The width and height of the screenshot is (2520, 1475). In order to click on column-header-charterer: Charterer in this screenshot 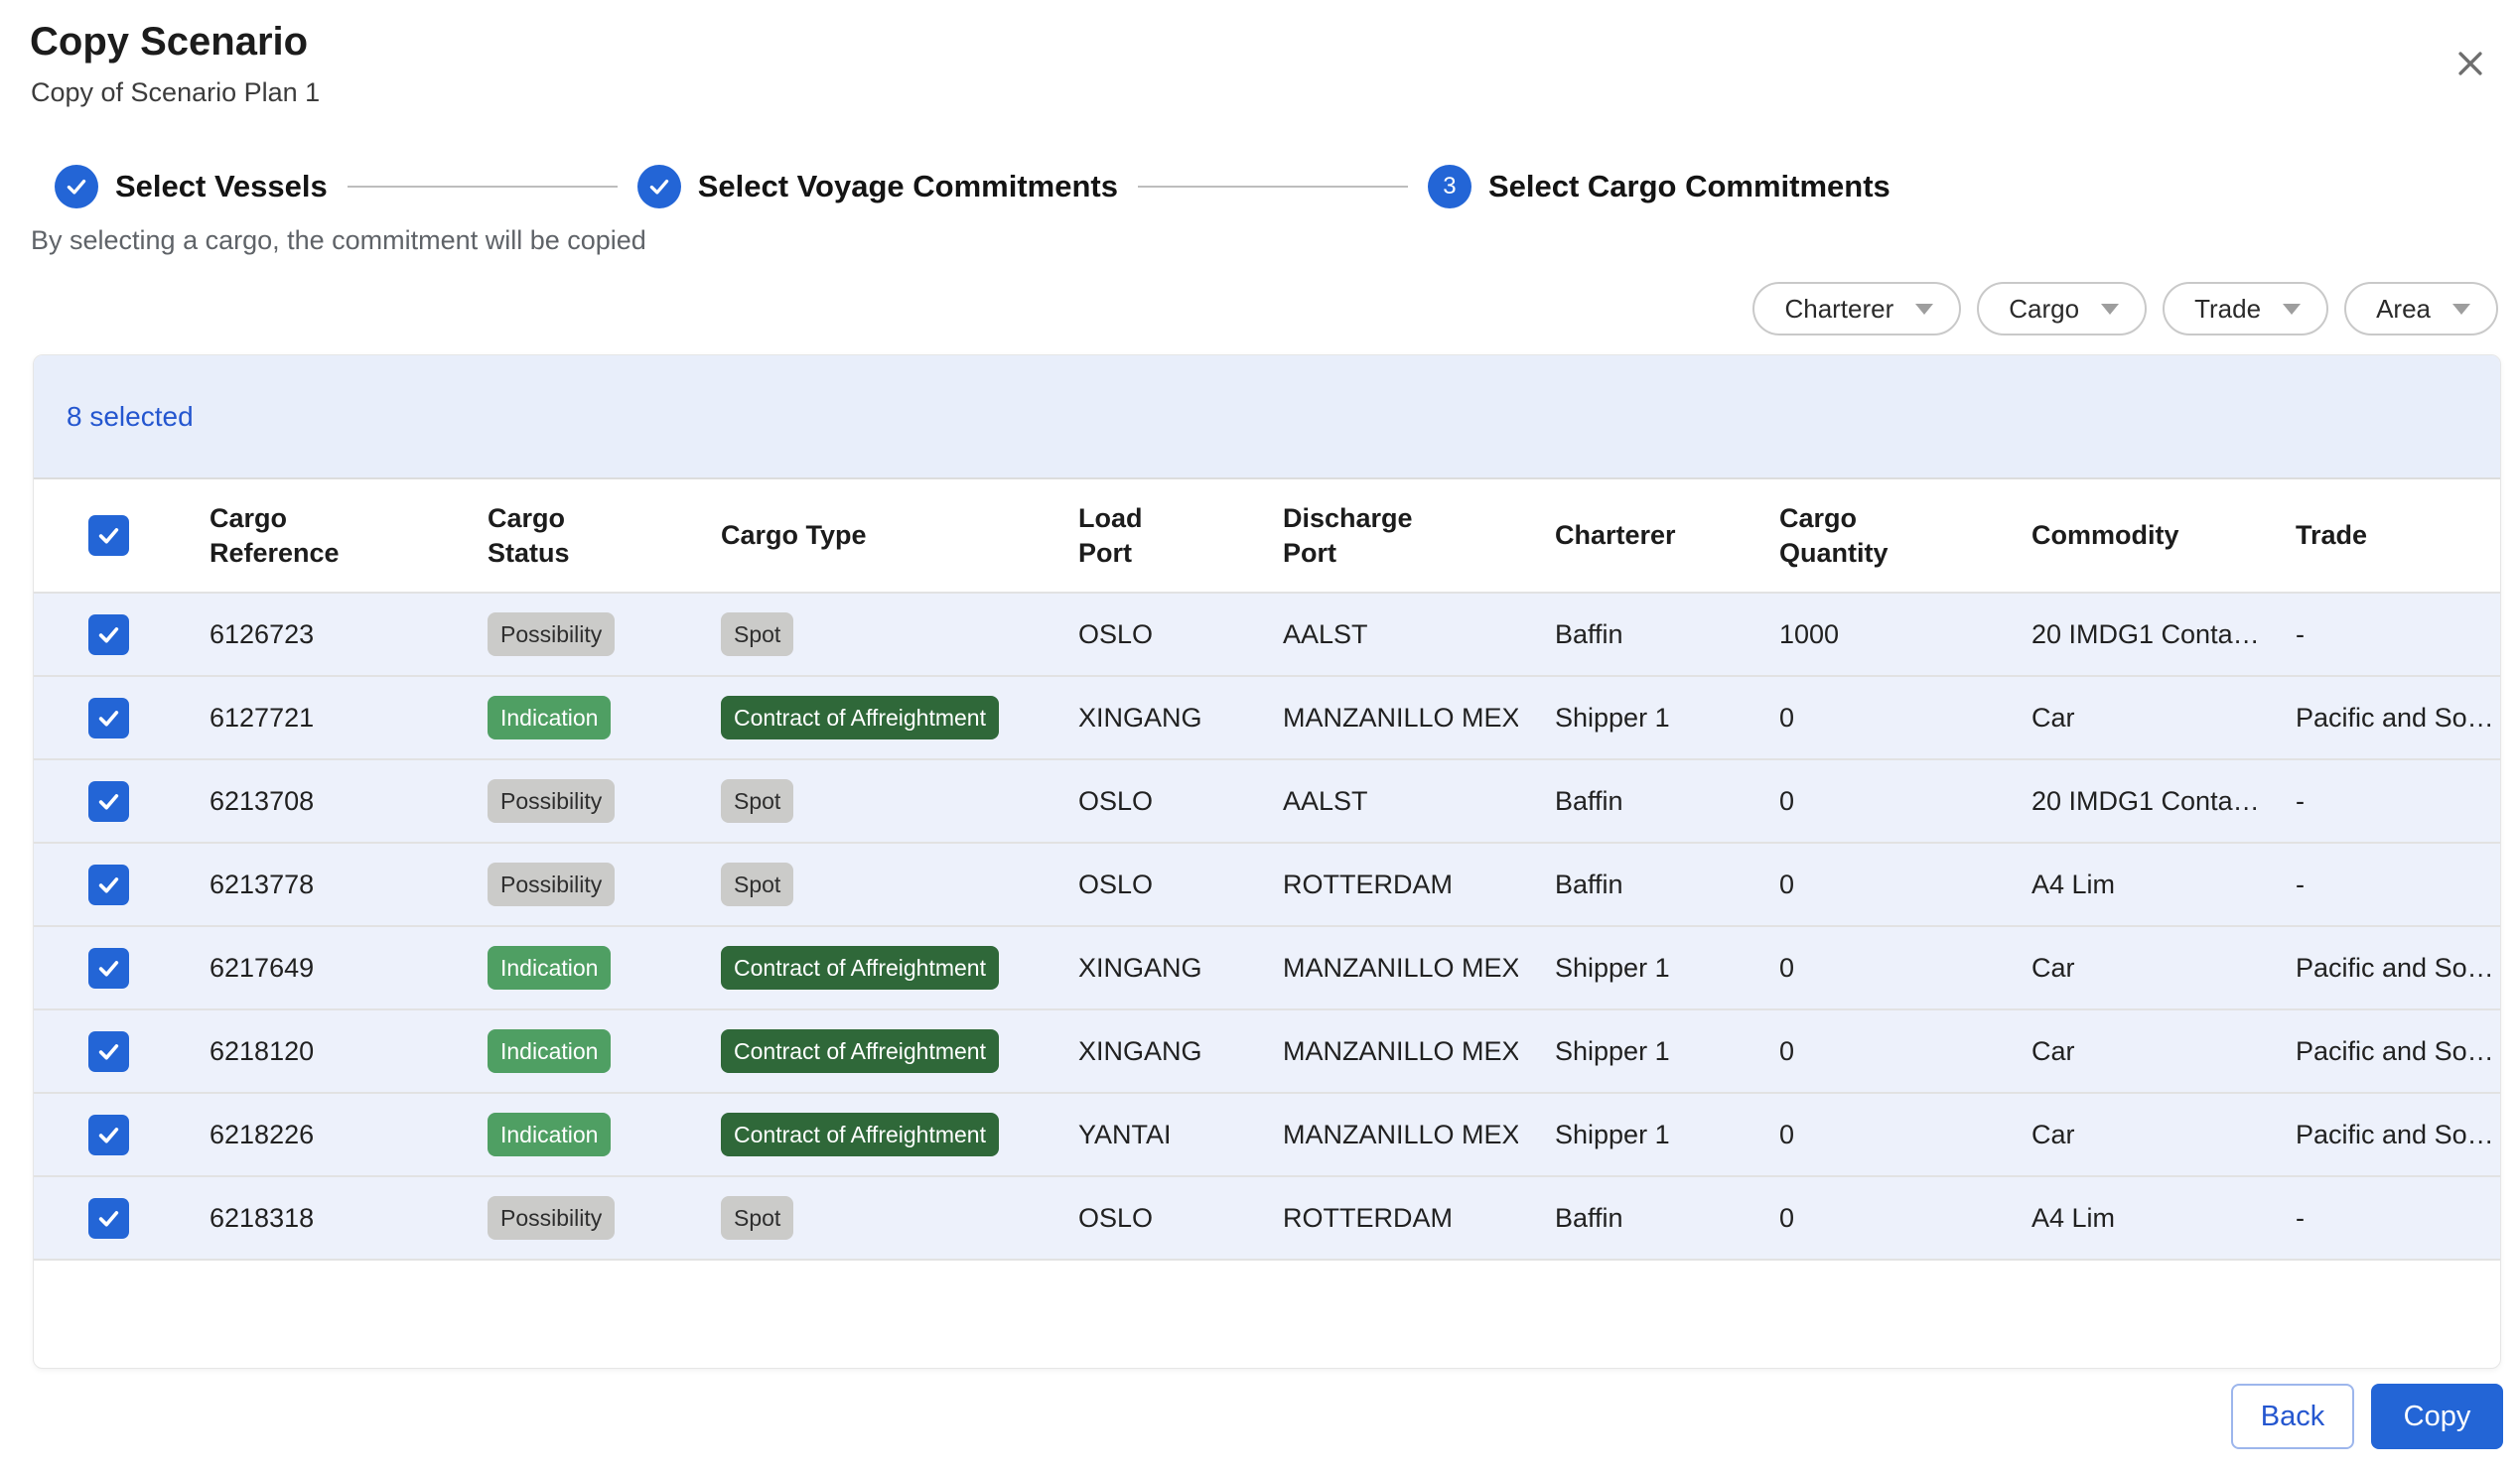, I will do `click(1615, 535)`.